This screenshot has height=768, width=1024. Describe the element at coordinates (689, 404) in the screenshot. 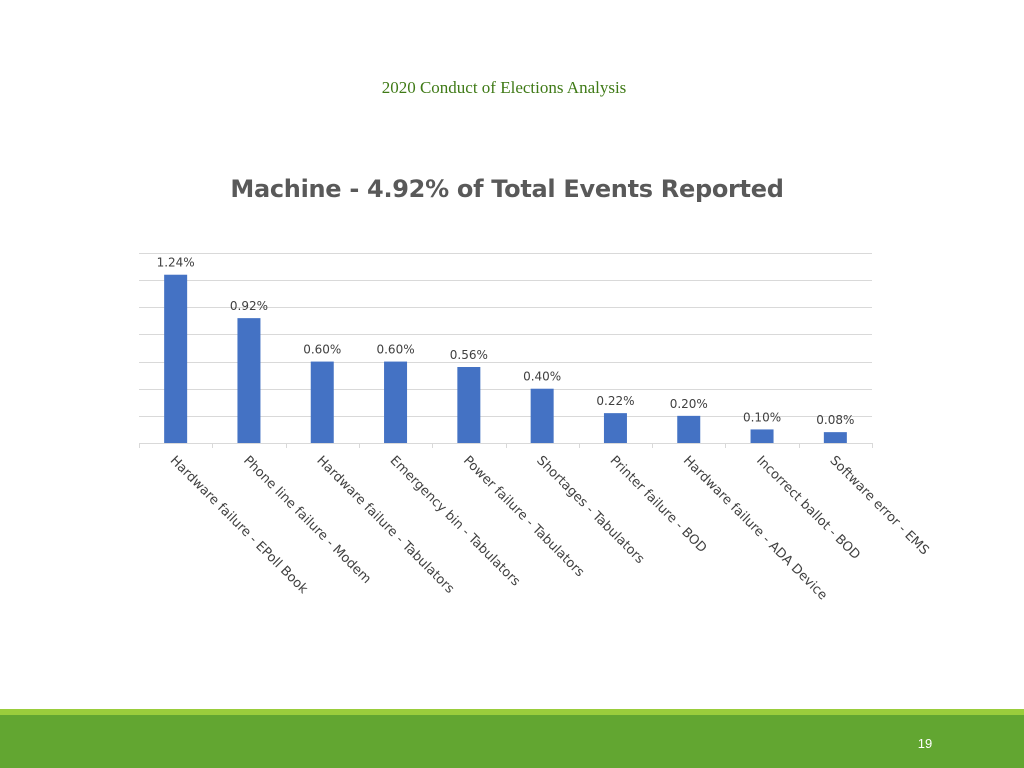

I see `data-label: 0.20%` at that location.